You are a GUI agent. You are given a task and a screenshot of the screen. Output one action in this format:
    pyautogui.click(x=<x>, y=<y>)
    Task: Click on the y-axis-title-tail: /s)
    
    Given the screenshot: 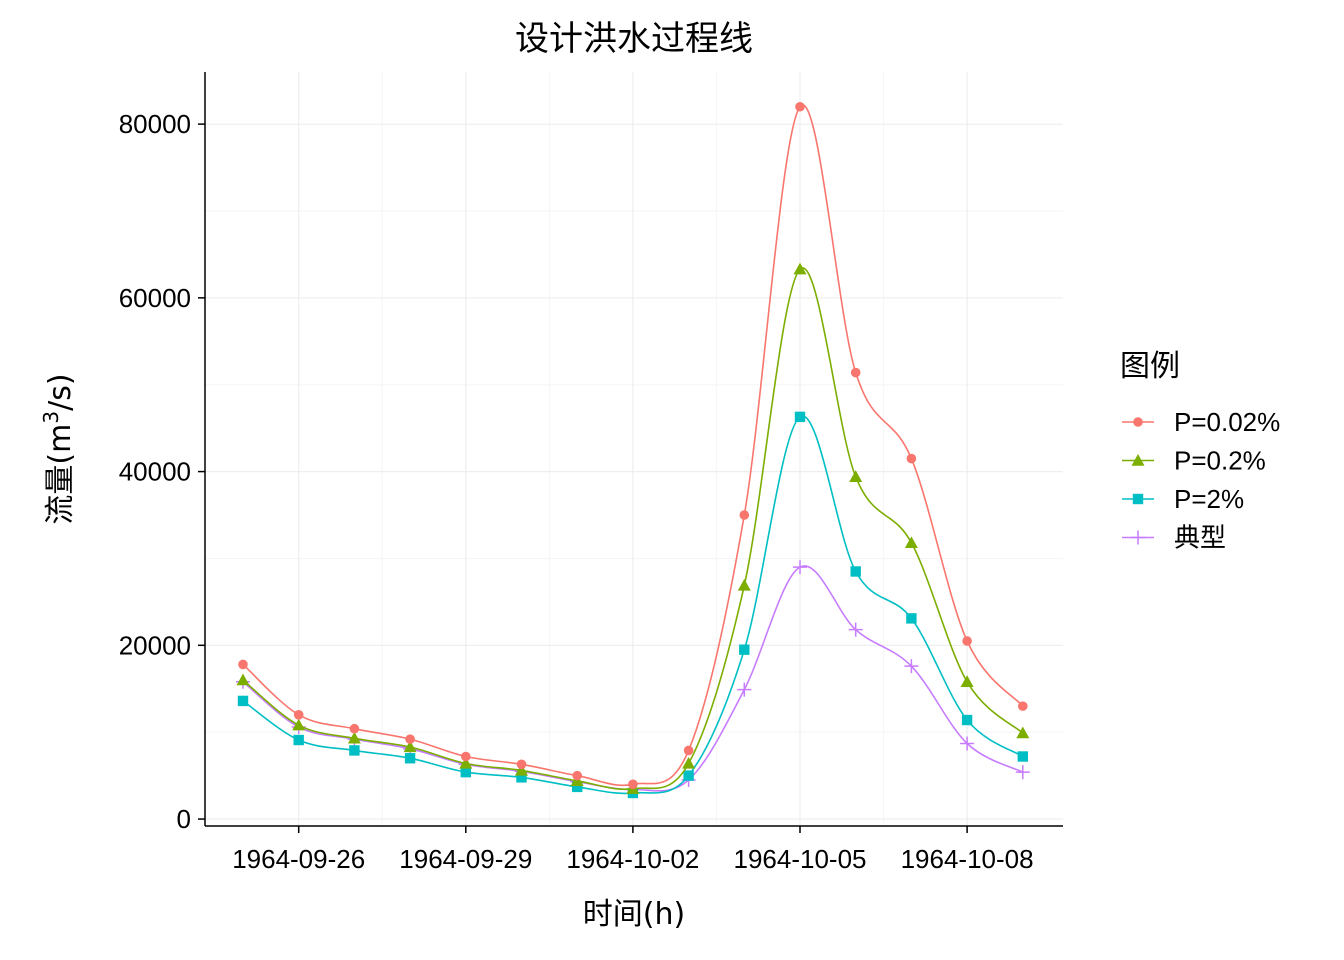 What is the action you would take?
    pyautogui.click(x=60, y=391)
    